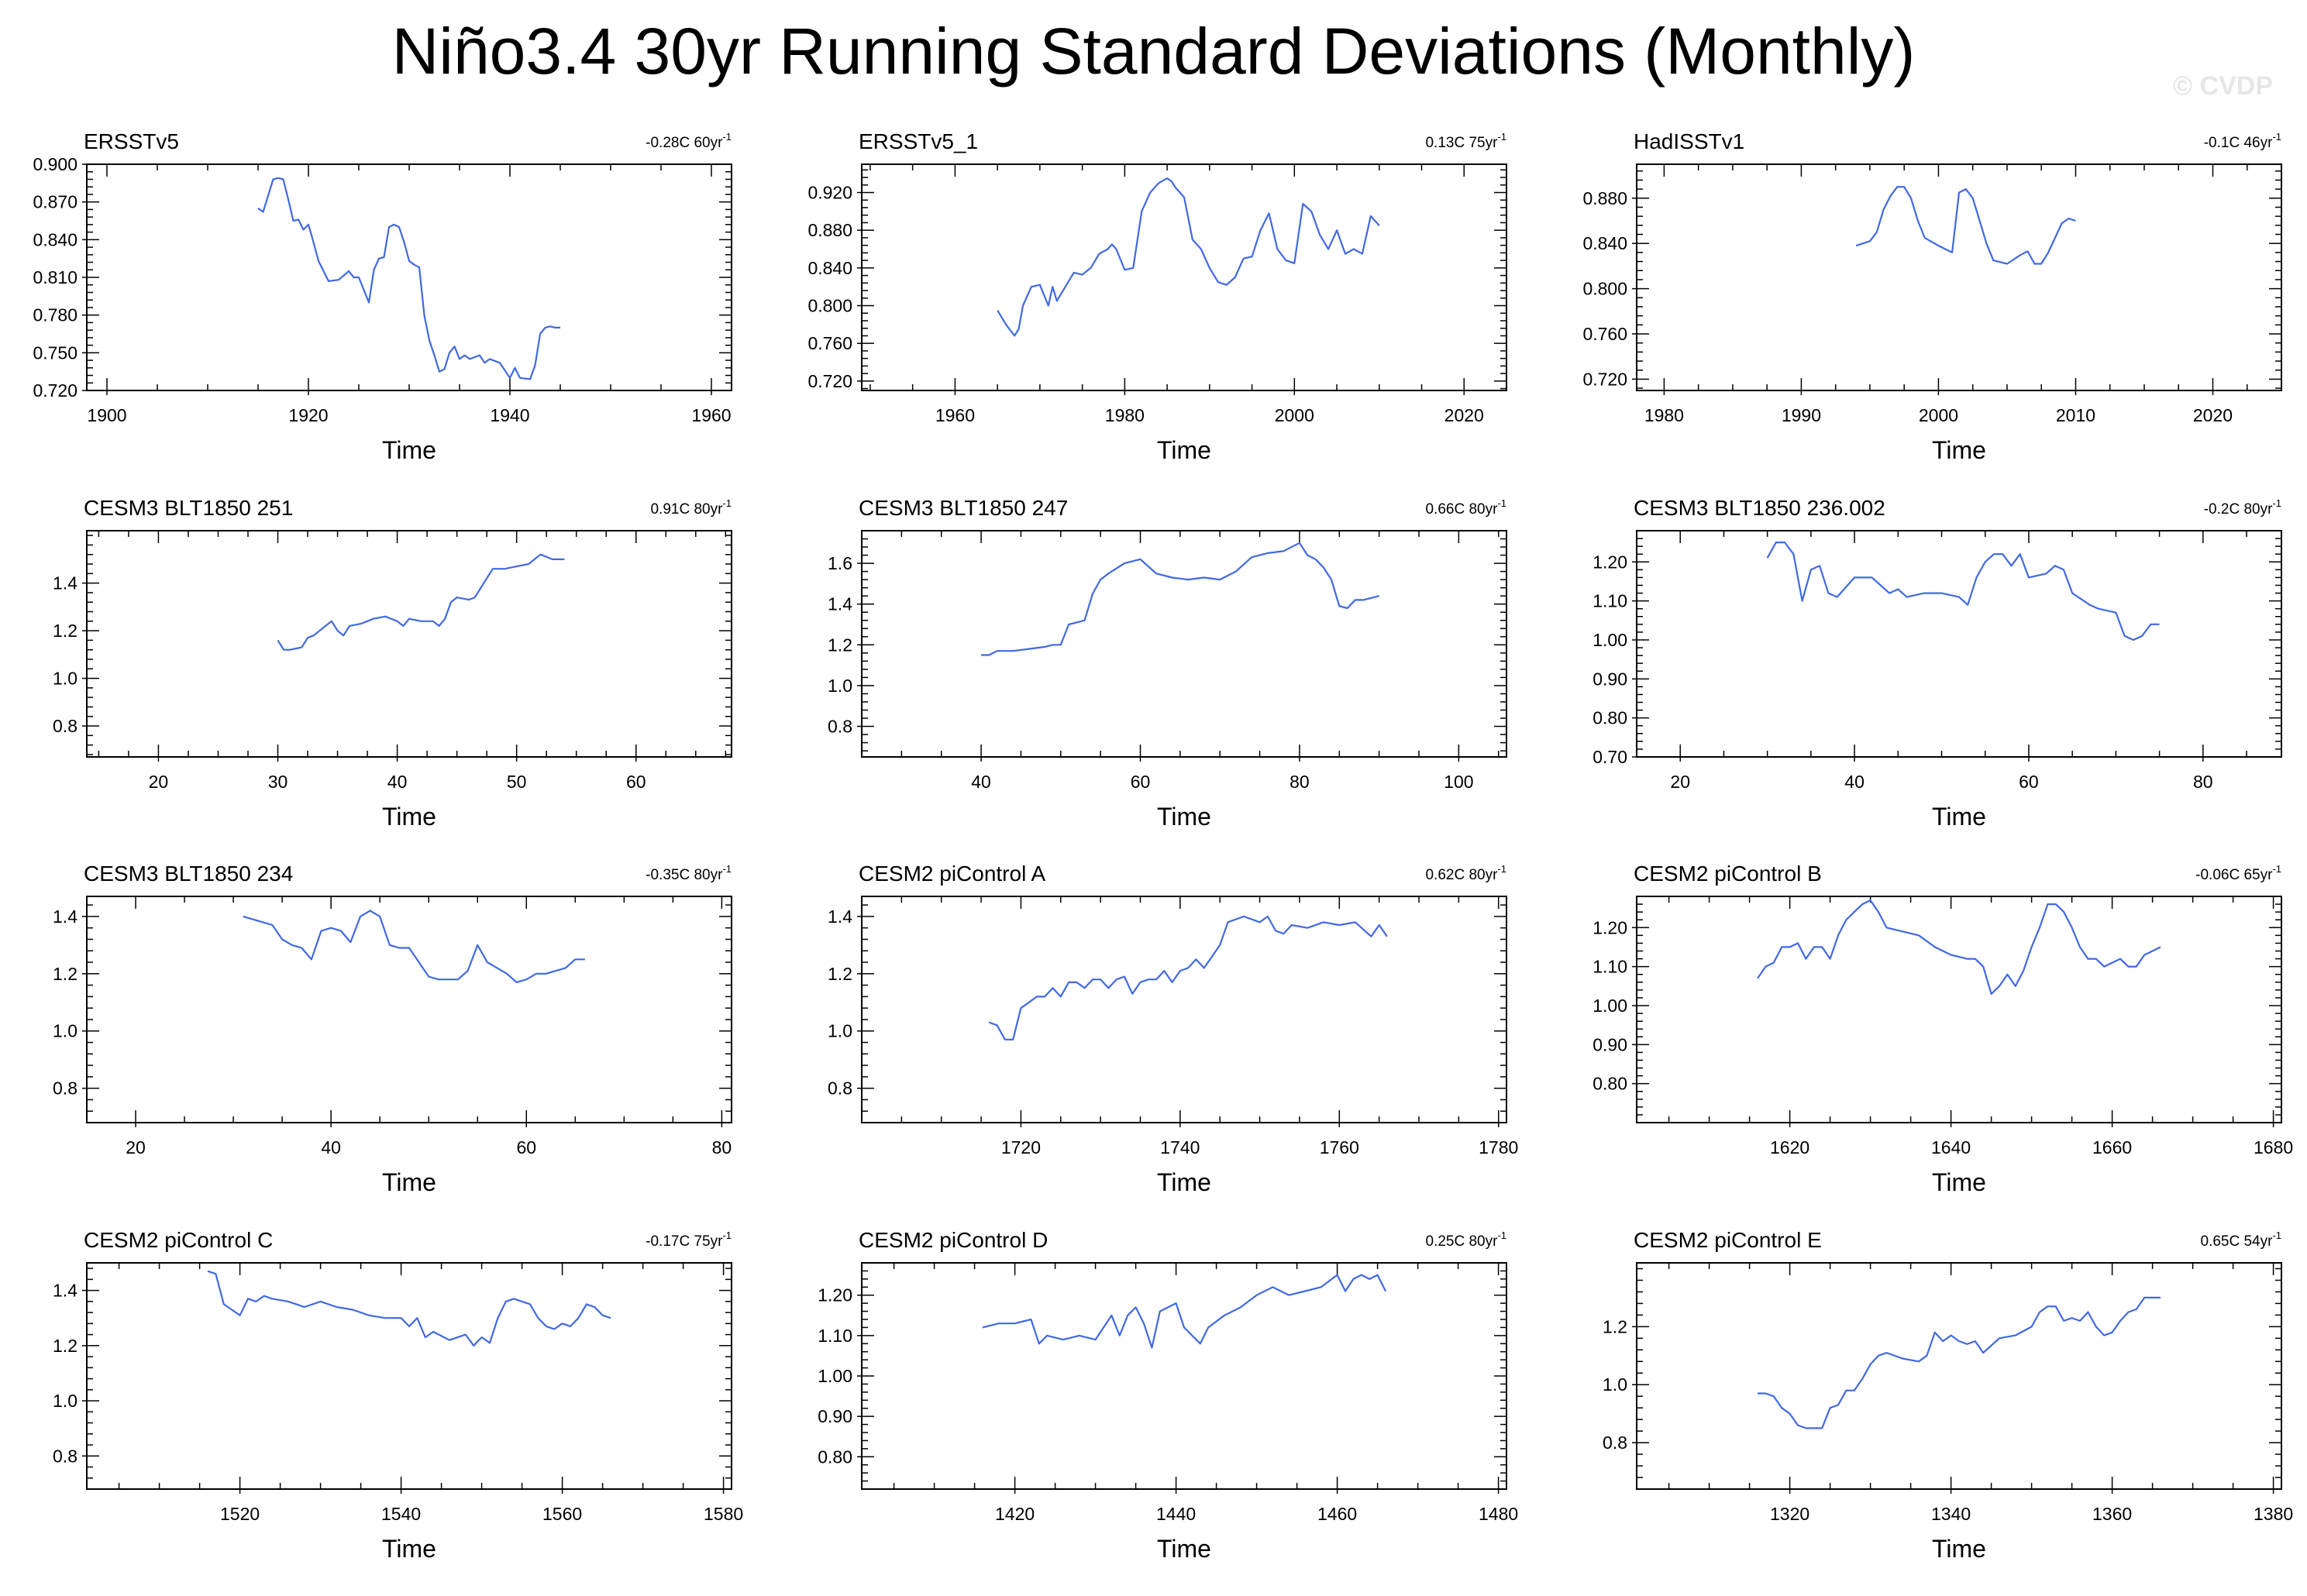 This screenshot has width=2307, height=1596. What do you see at coordinates (953, 874) in the screenshot?
I see `panel-title: CESM2 piControl A` at bounding box center [953, 874].